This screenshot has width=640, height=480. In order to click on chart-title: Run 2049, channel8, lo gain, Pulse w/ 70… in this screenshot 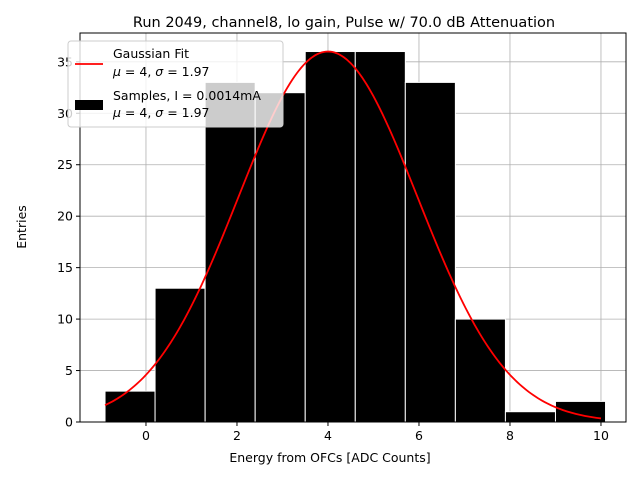, I will do `click(344, 23)`.